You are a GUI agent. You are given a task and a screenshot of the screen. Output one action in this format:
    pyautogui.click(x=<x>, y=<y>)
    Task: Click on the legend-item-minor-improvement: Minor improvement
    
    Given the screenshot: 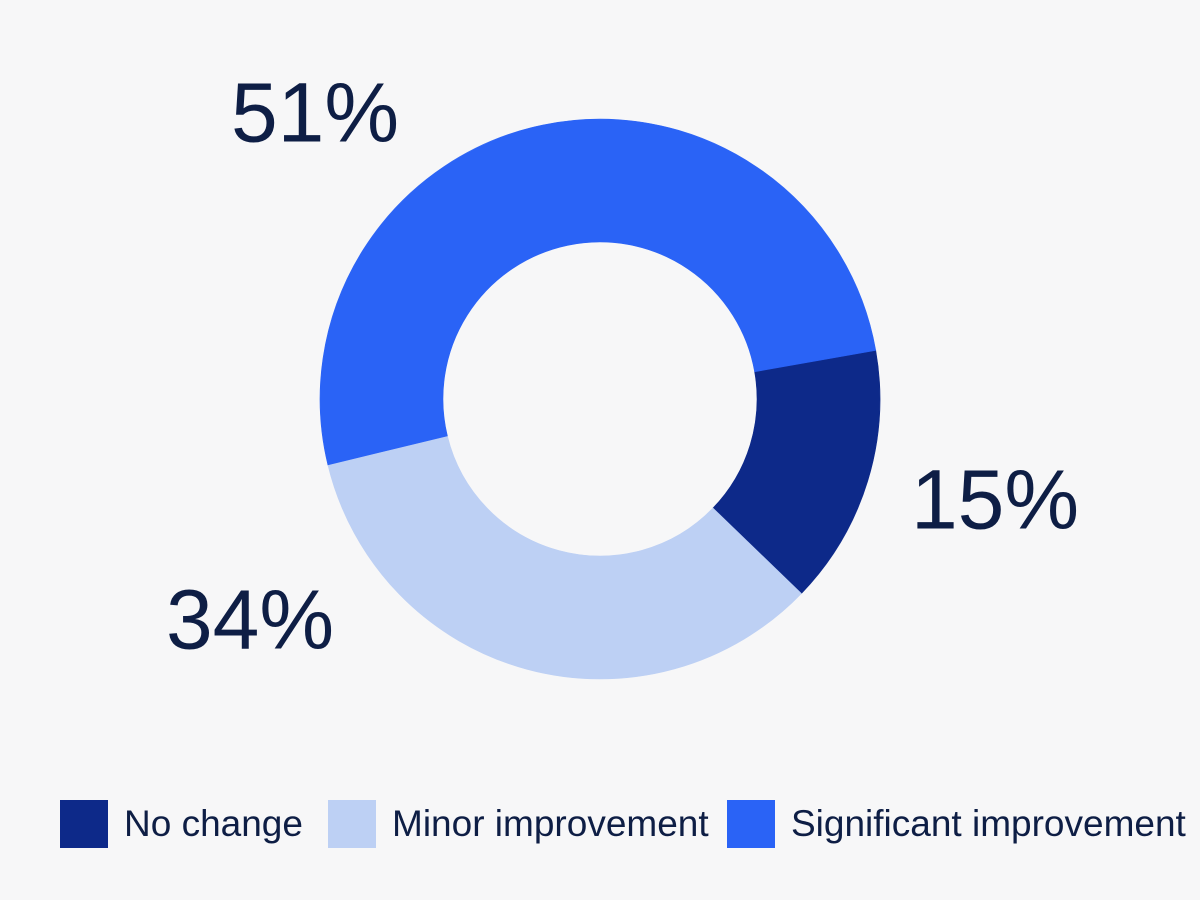 What is the action you would take?
    pyautogui.click(x=518, y=824)
    